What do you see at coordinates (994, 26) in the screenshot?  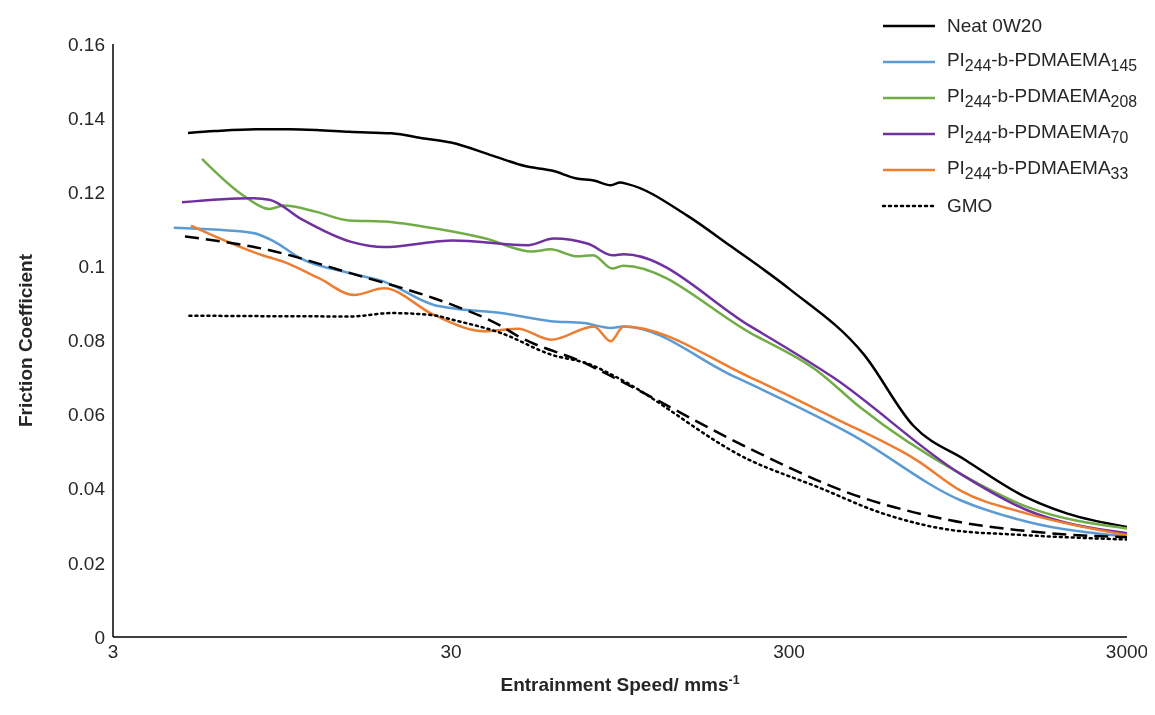 I see `legend-label: Neat 0W20` at bounding box center [994, 26].